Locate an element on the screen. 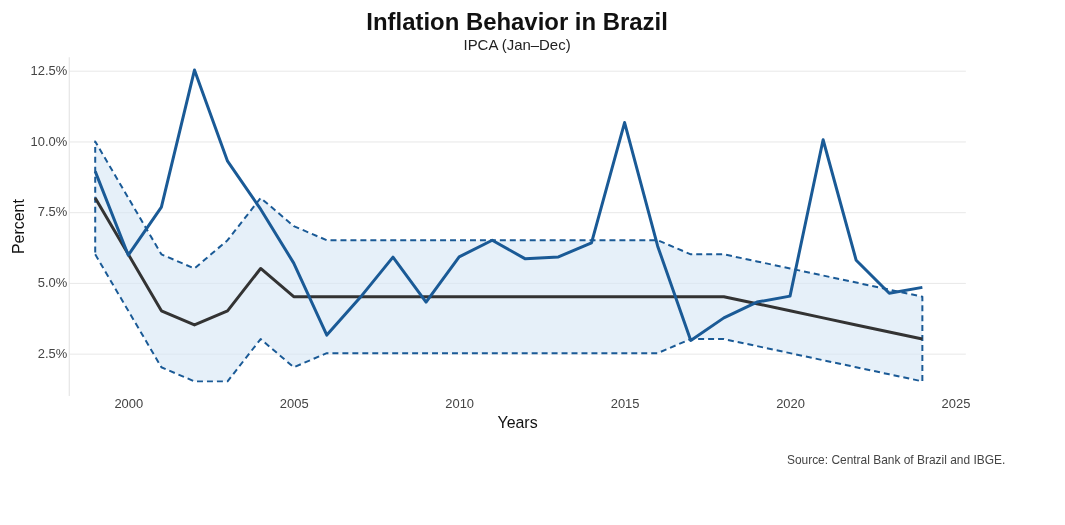  x-tick-label: 2020 is located at coordinates (790, 403).